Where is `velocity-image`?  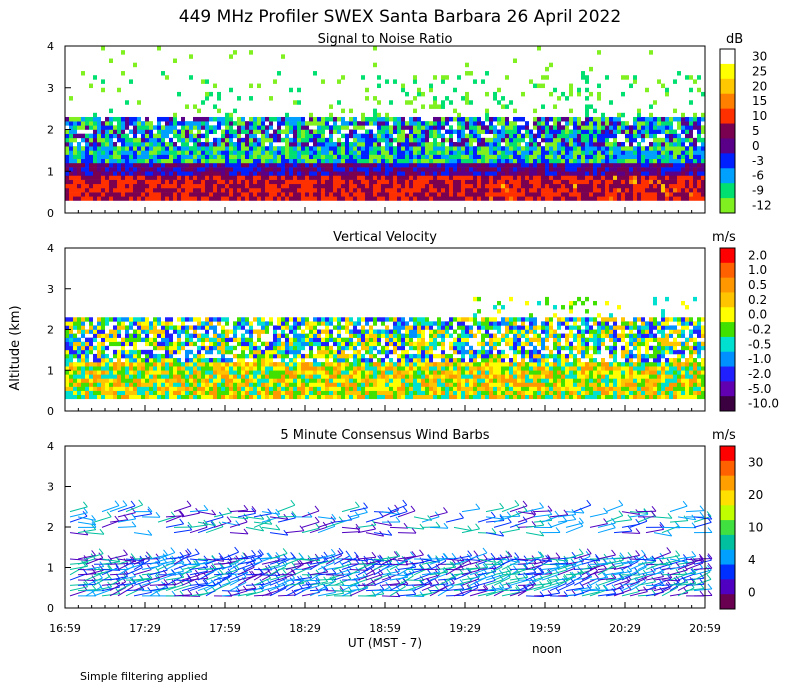 velocity-image is located at coordinates (385, 348).